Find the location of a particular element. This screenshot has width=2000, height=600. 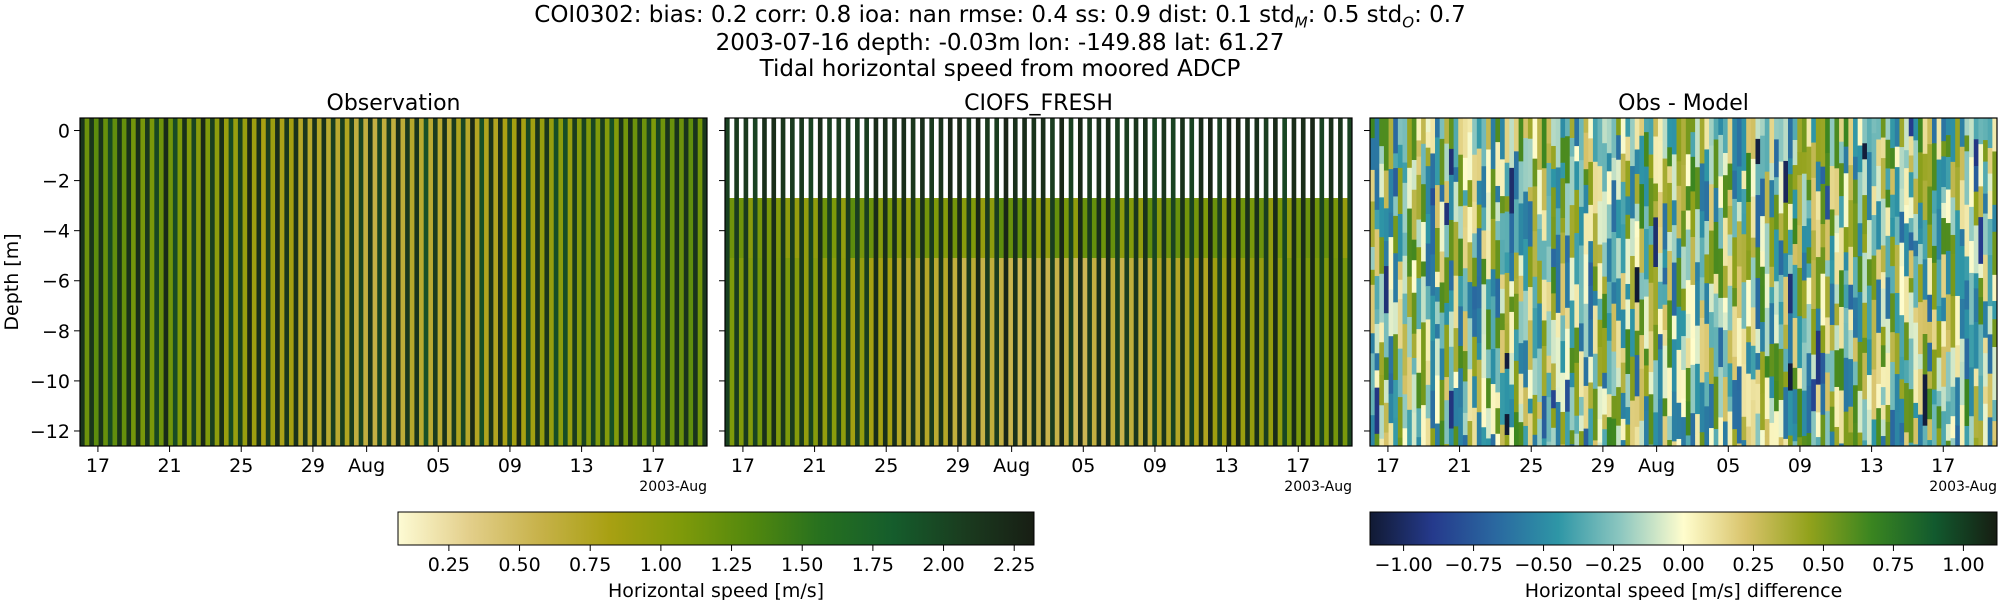

x-tick-label: 05 is located at coordinates (1083, 466).